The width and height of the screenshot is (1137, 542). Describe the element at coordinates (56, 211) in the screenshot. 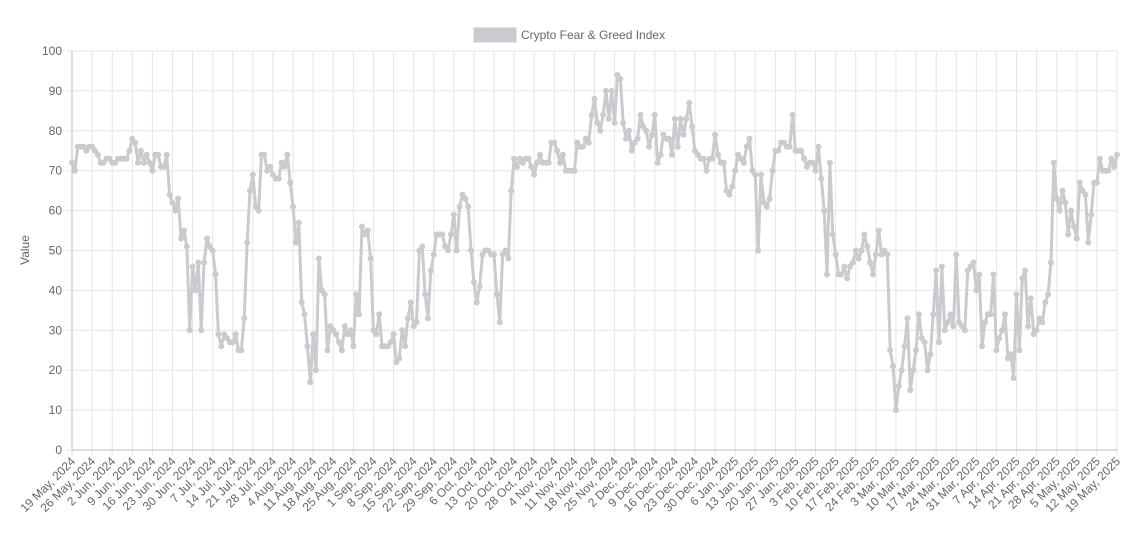

I see `y-tick-label: 60` at that location.